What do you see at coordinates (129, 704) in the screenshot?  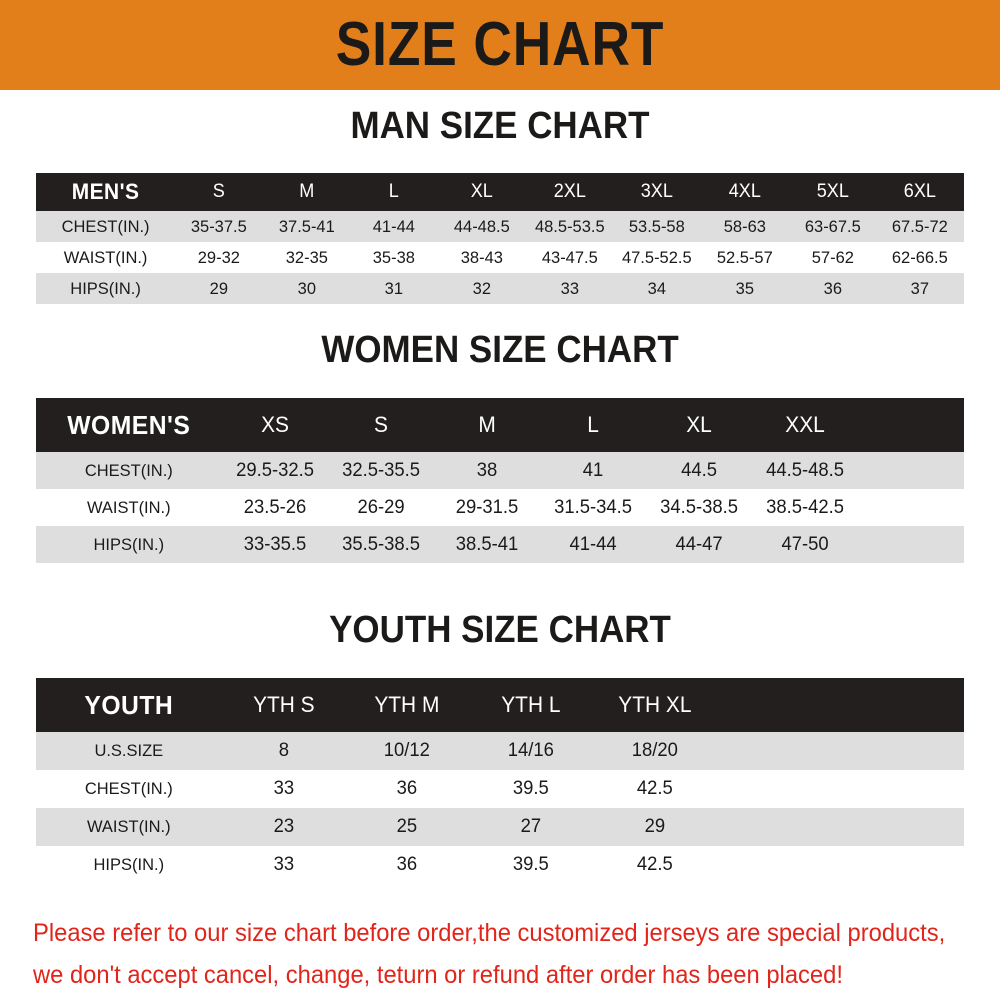 I see `youth-table-corner-label: YOUTH` at bounding box center [129, 704].